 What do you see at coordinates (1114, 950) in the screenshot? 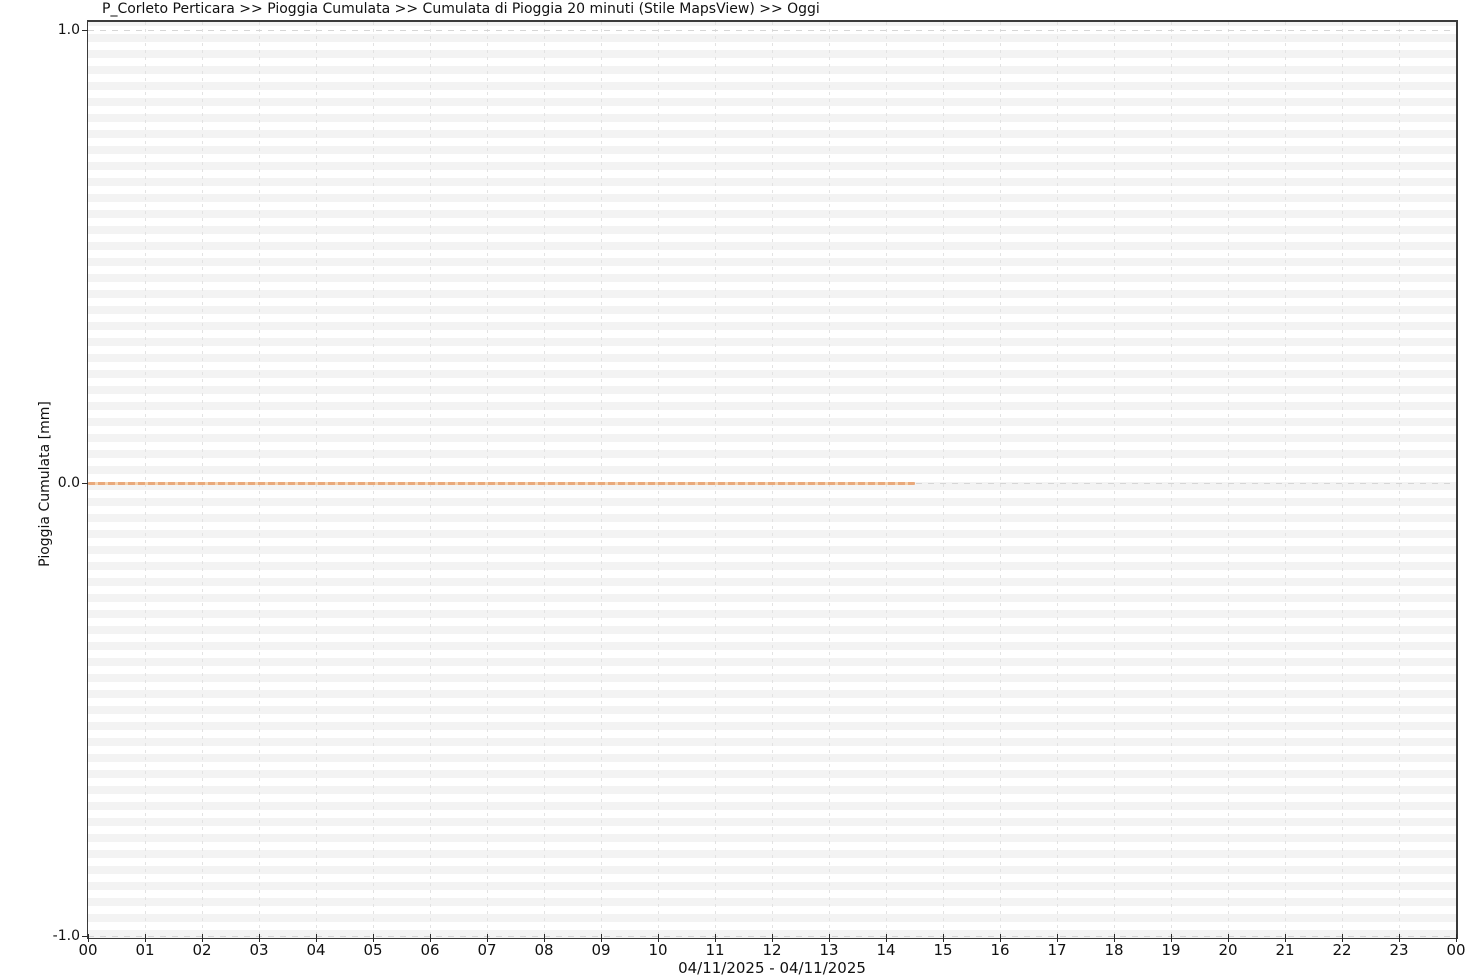
I see `x-tick-label: 18` at bounding box center [1114, 950].